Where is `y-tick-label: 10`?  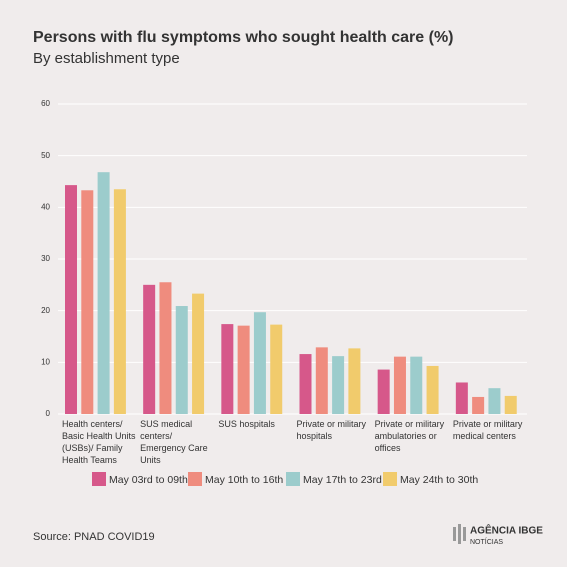
y-tick-label: 10 is located at coordinates (45, 361).